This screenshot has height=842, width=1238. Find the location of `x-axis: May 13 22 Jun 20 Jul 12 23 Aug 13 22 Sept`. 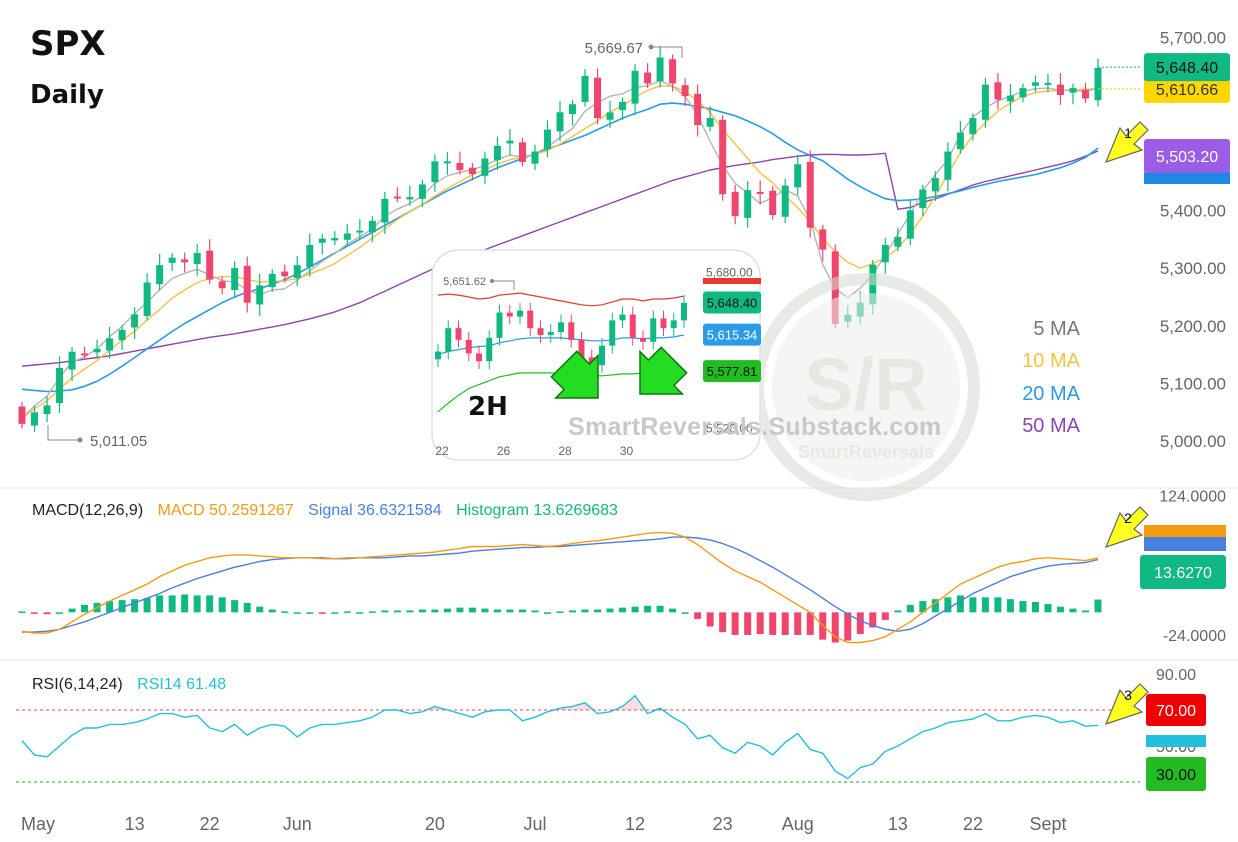

x-axis: May 13 22 Jun 20 Jul 12 23 Aug 13 22 Sept is located at coordinates (543, 824).